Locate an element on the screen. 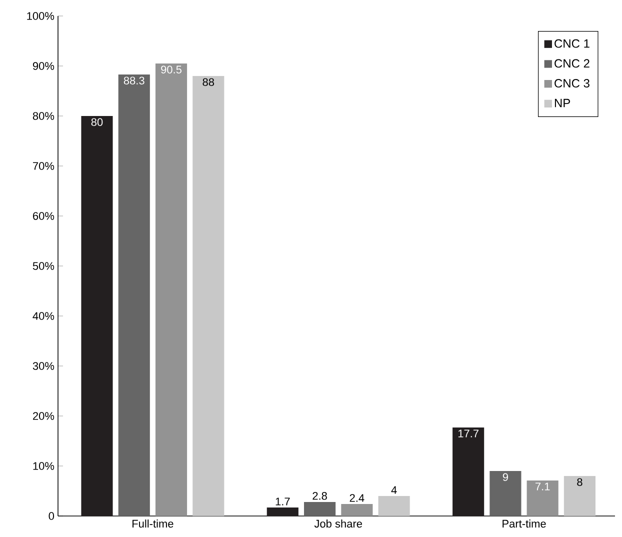 The image size is (622, 537). x-tick-label: Job share is located at coordinates (338, 524).